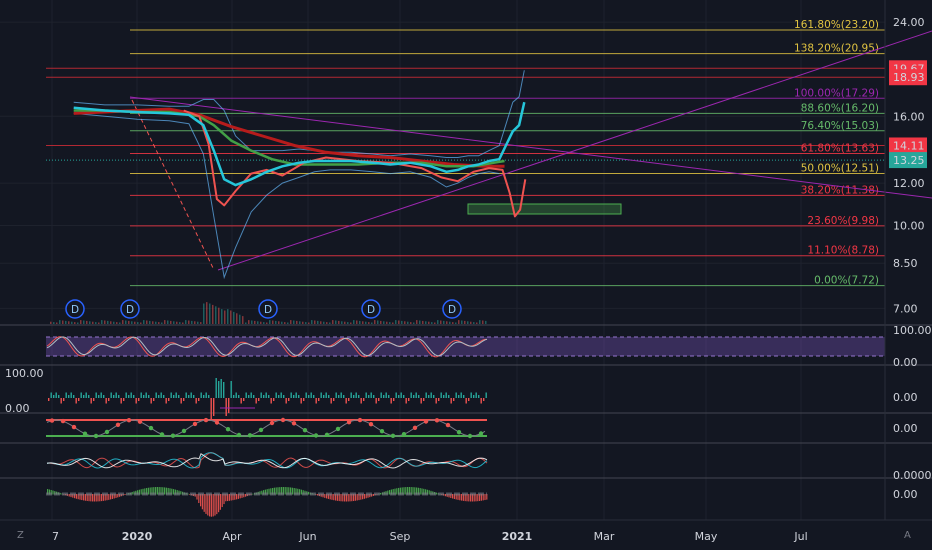 The height and width of the screenshot is (550, 932). I want to click on time-axis-label: Jun, so click(307, 536).